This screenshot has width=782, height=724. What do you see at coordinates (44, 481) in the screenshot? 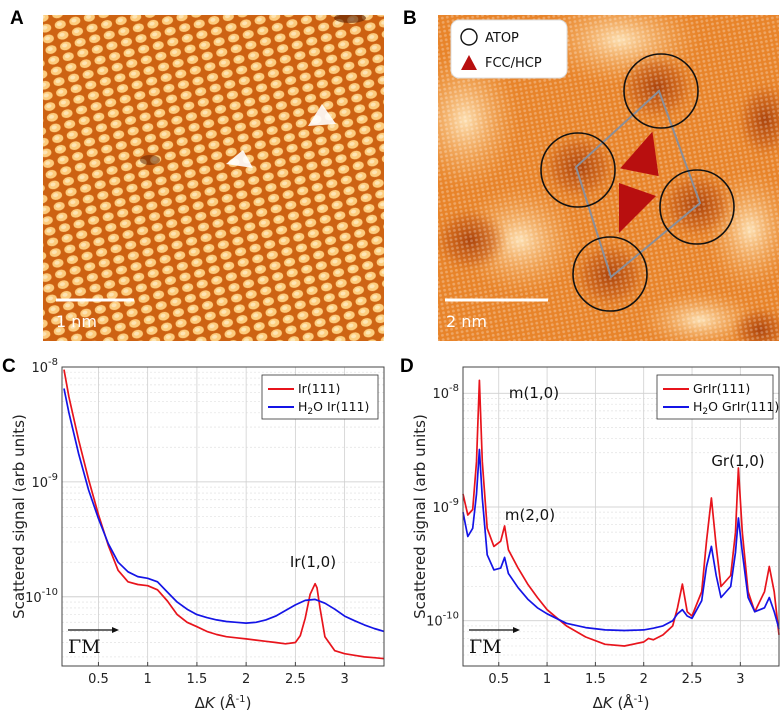
I see `chartC-ytick-1: 10⁻⁹` at bounding box center [44, 481].